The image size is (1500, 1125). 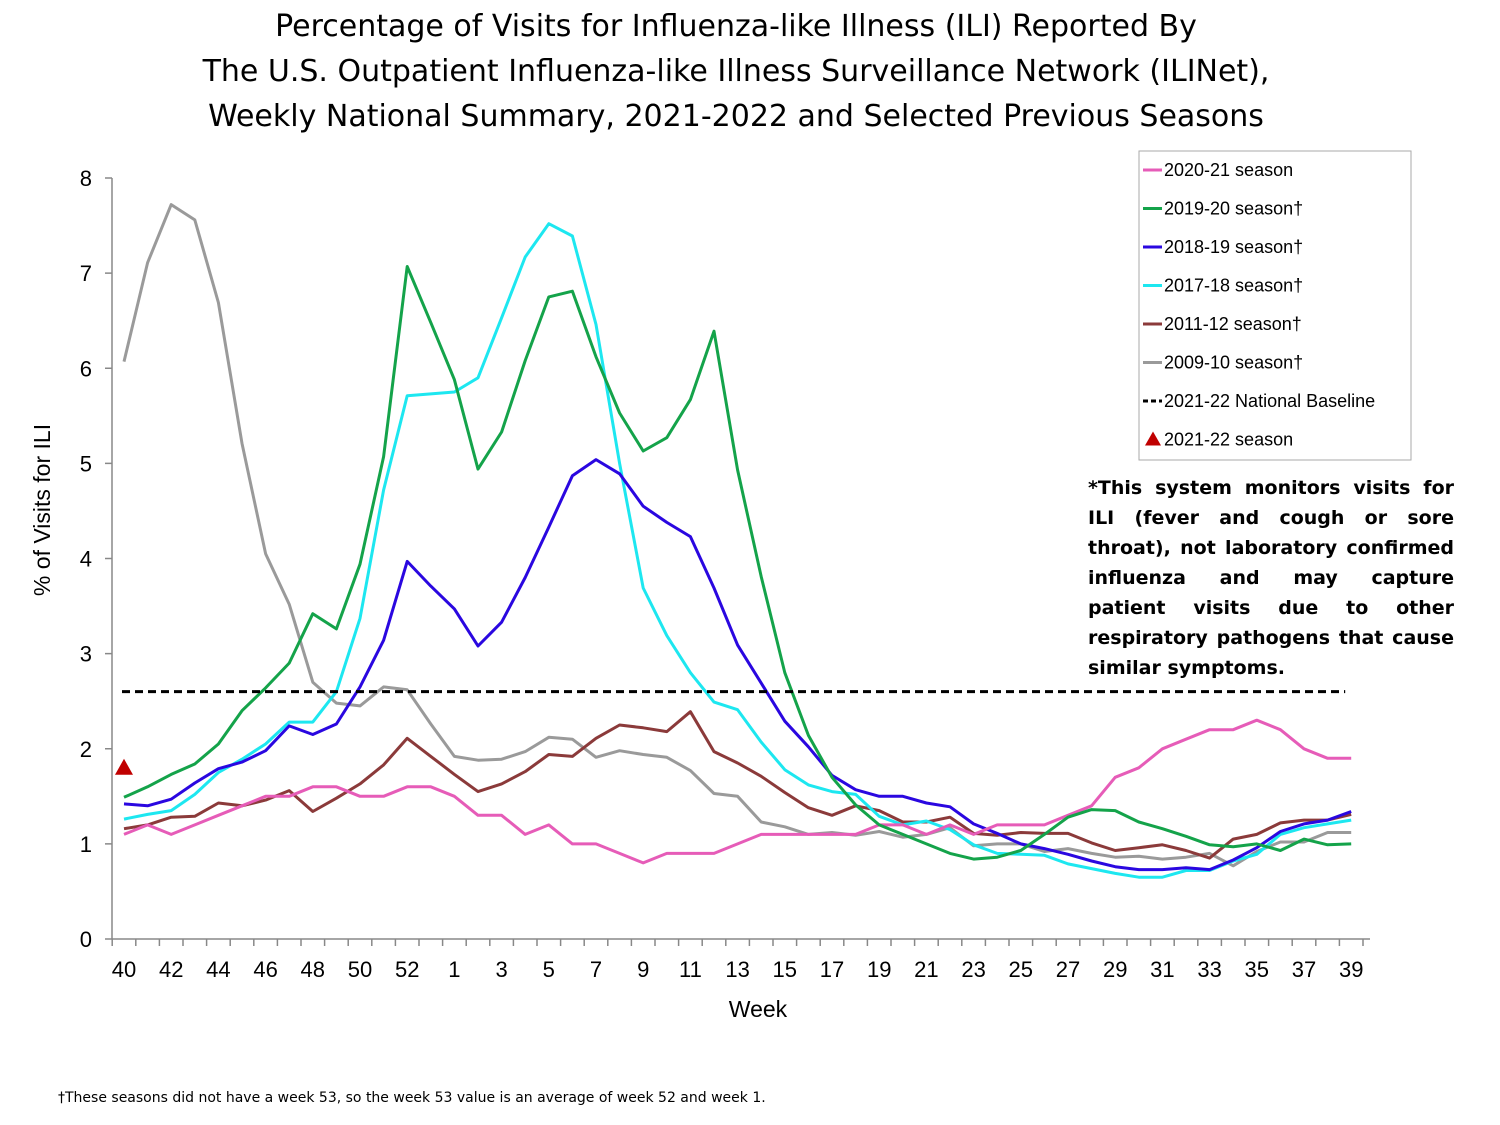 I want to click on legend-box, so click(x=1275, y=305).